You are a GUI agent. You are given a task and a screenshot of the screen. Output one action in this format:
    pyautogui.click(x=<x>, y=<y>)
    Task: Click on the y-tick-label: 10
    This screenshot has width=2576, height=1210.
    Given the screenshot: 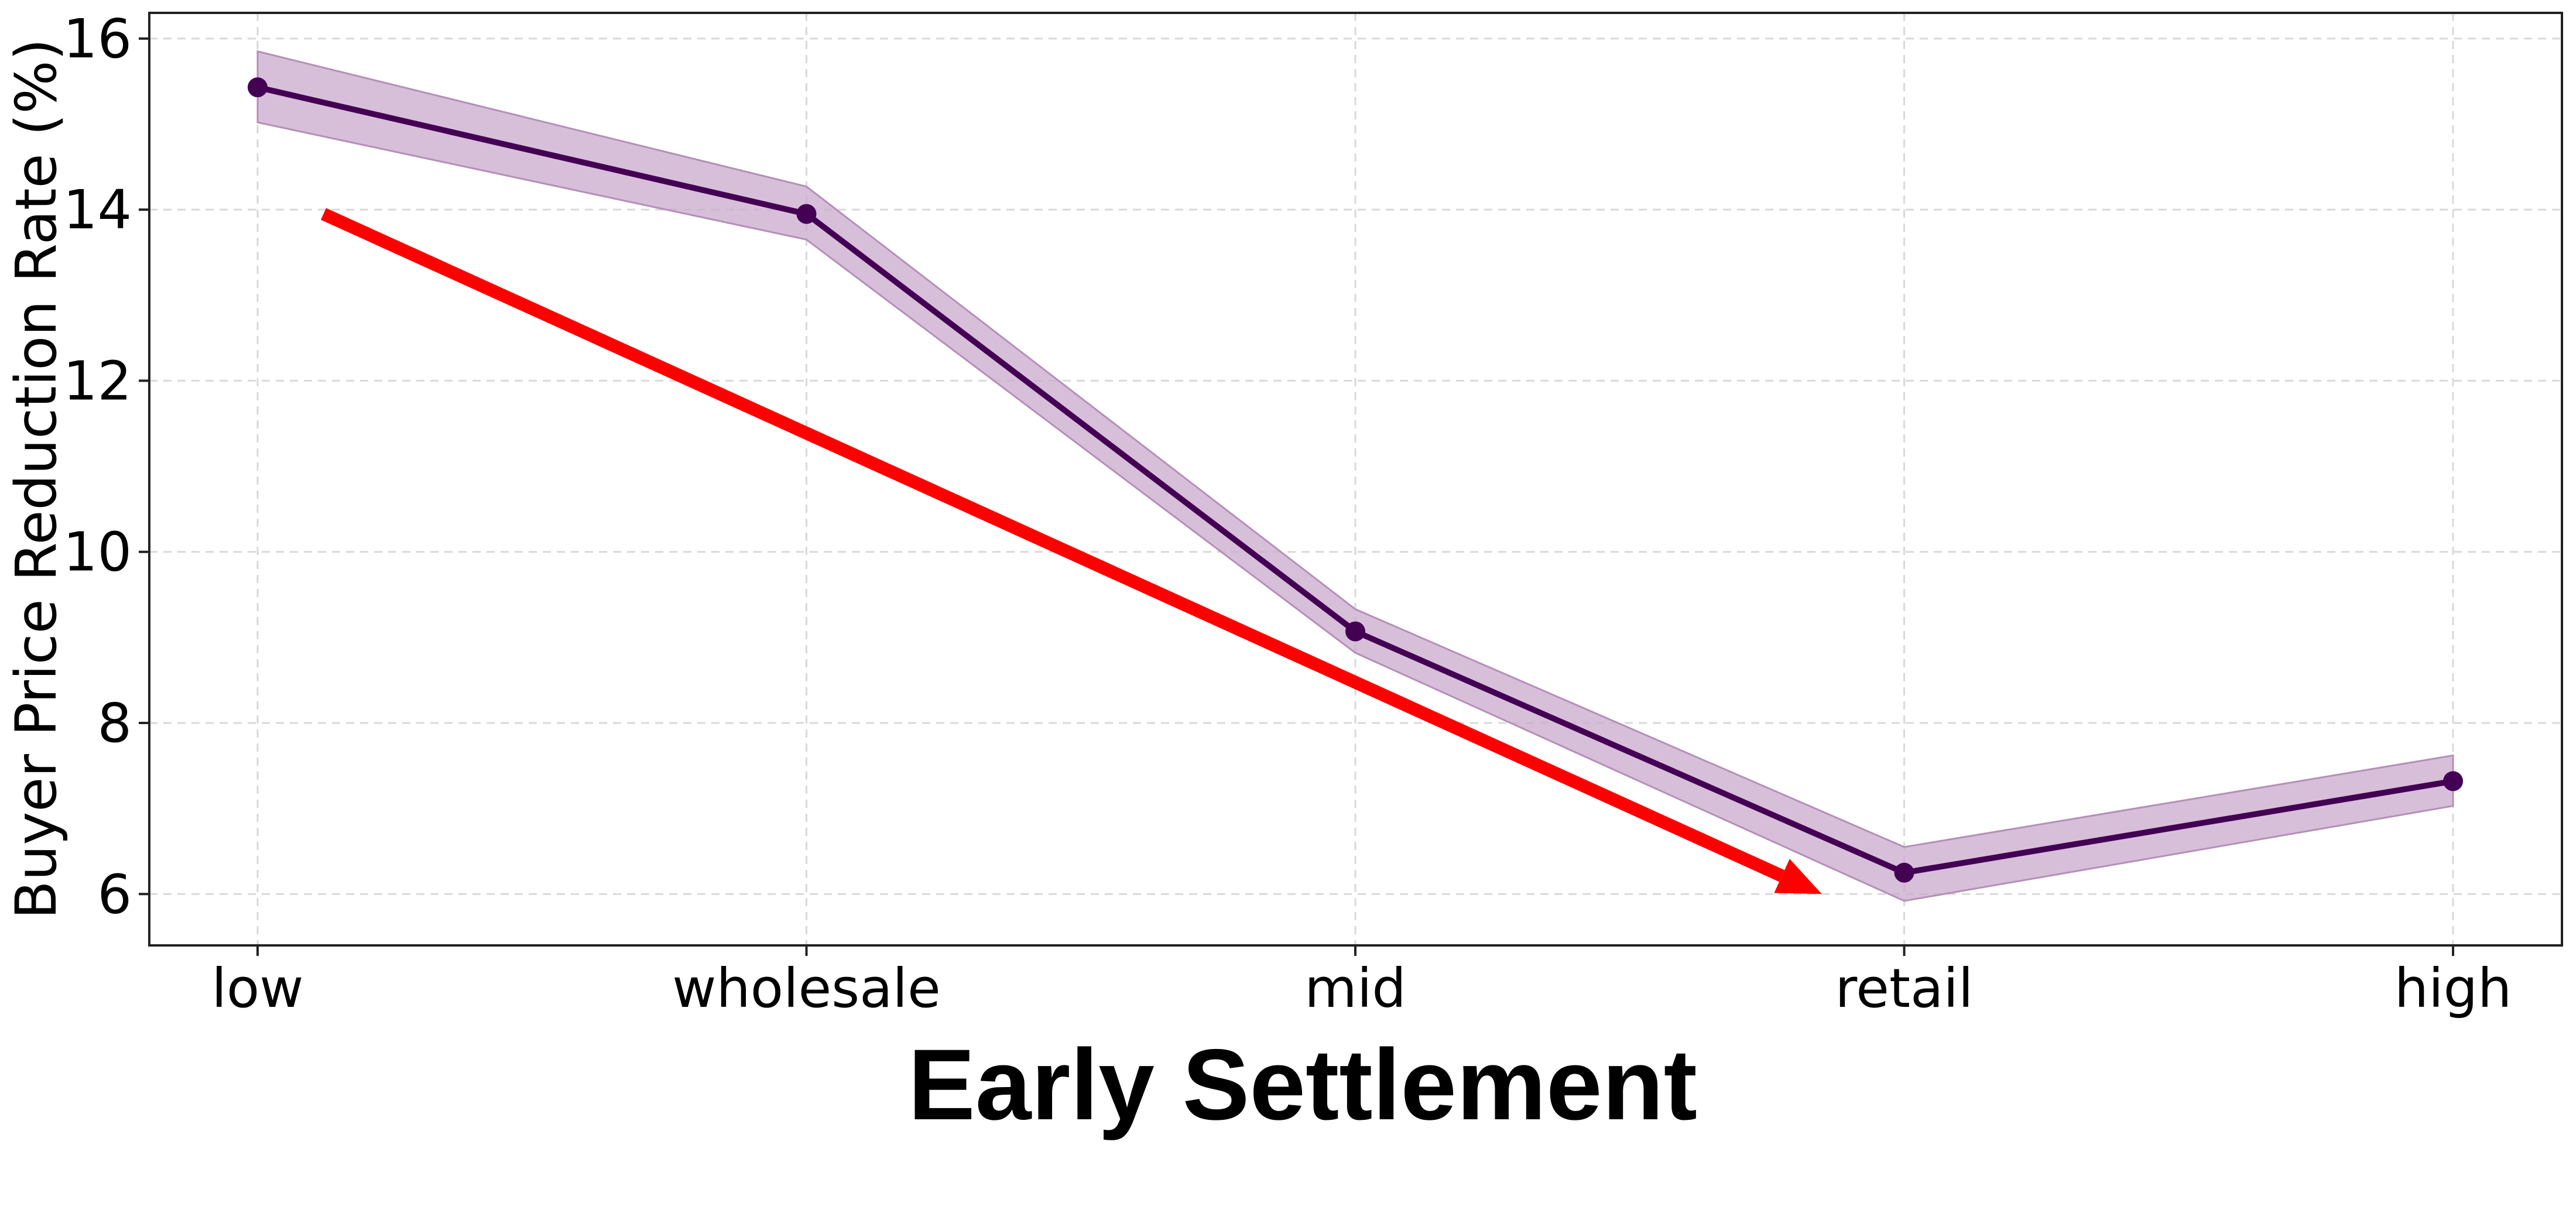 What is the action you would take?
    pyautogui.click(x=97, y=552)
    